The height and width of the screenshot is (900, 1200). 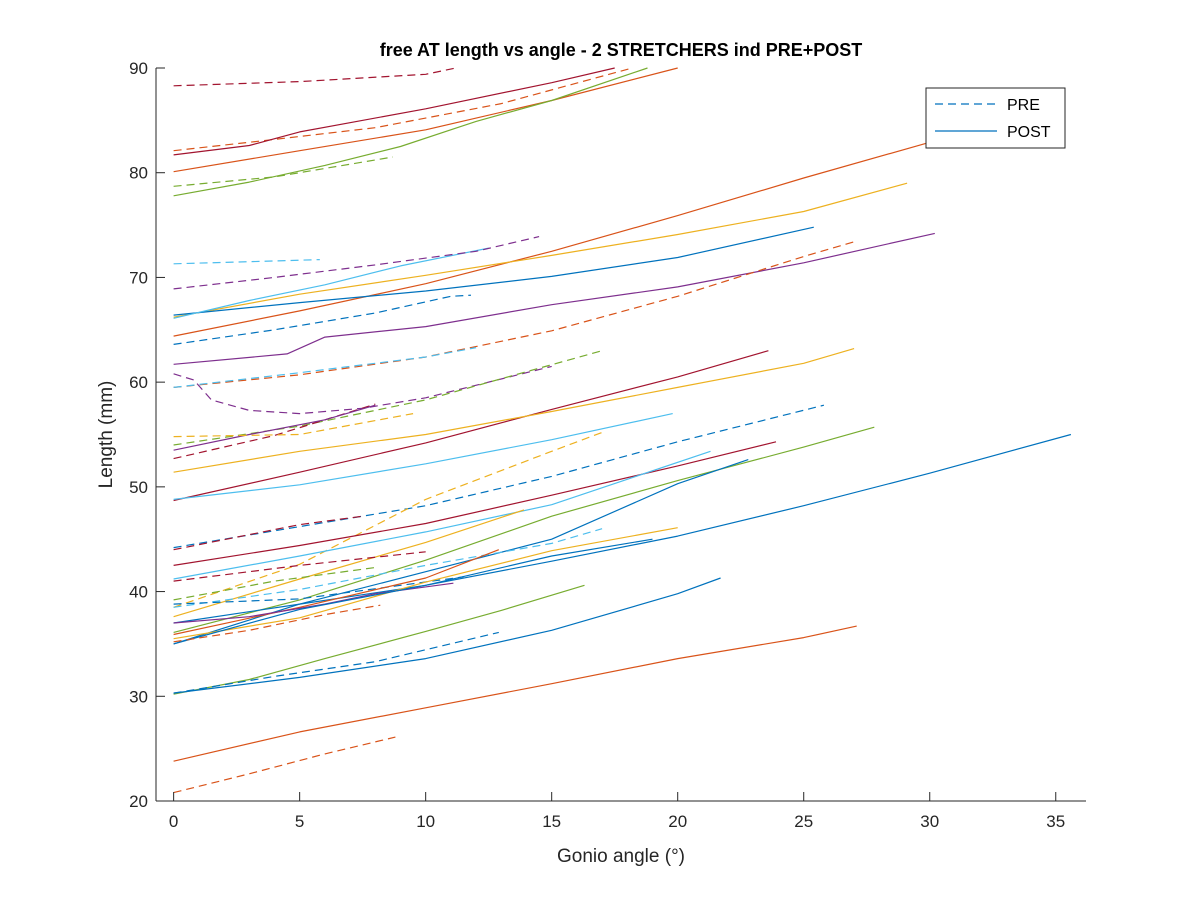 I want to click on y-ticks: 20 30 40 50 60 70 80 90, so click(x=147, y=435).